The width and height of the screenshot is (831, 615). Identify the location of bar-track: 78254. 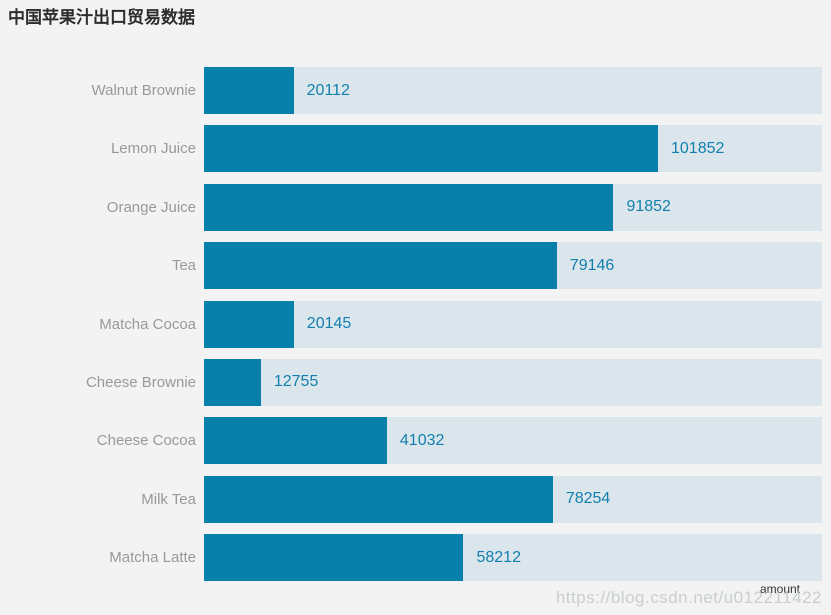
(513, 499).